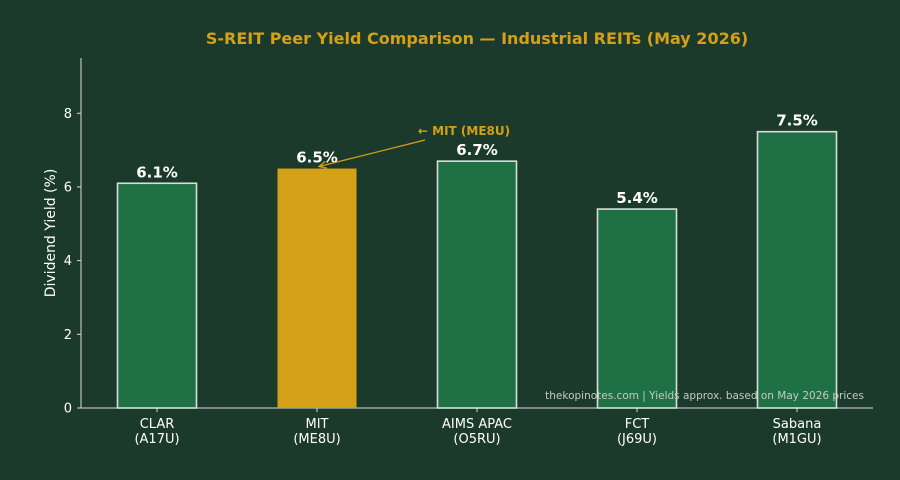 Image resolution: width=900 pixels, height=480 pixels. I want to click on y-tick-label: 6, so click(68, 187).